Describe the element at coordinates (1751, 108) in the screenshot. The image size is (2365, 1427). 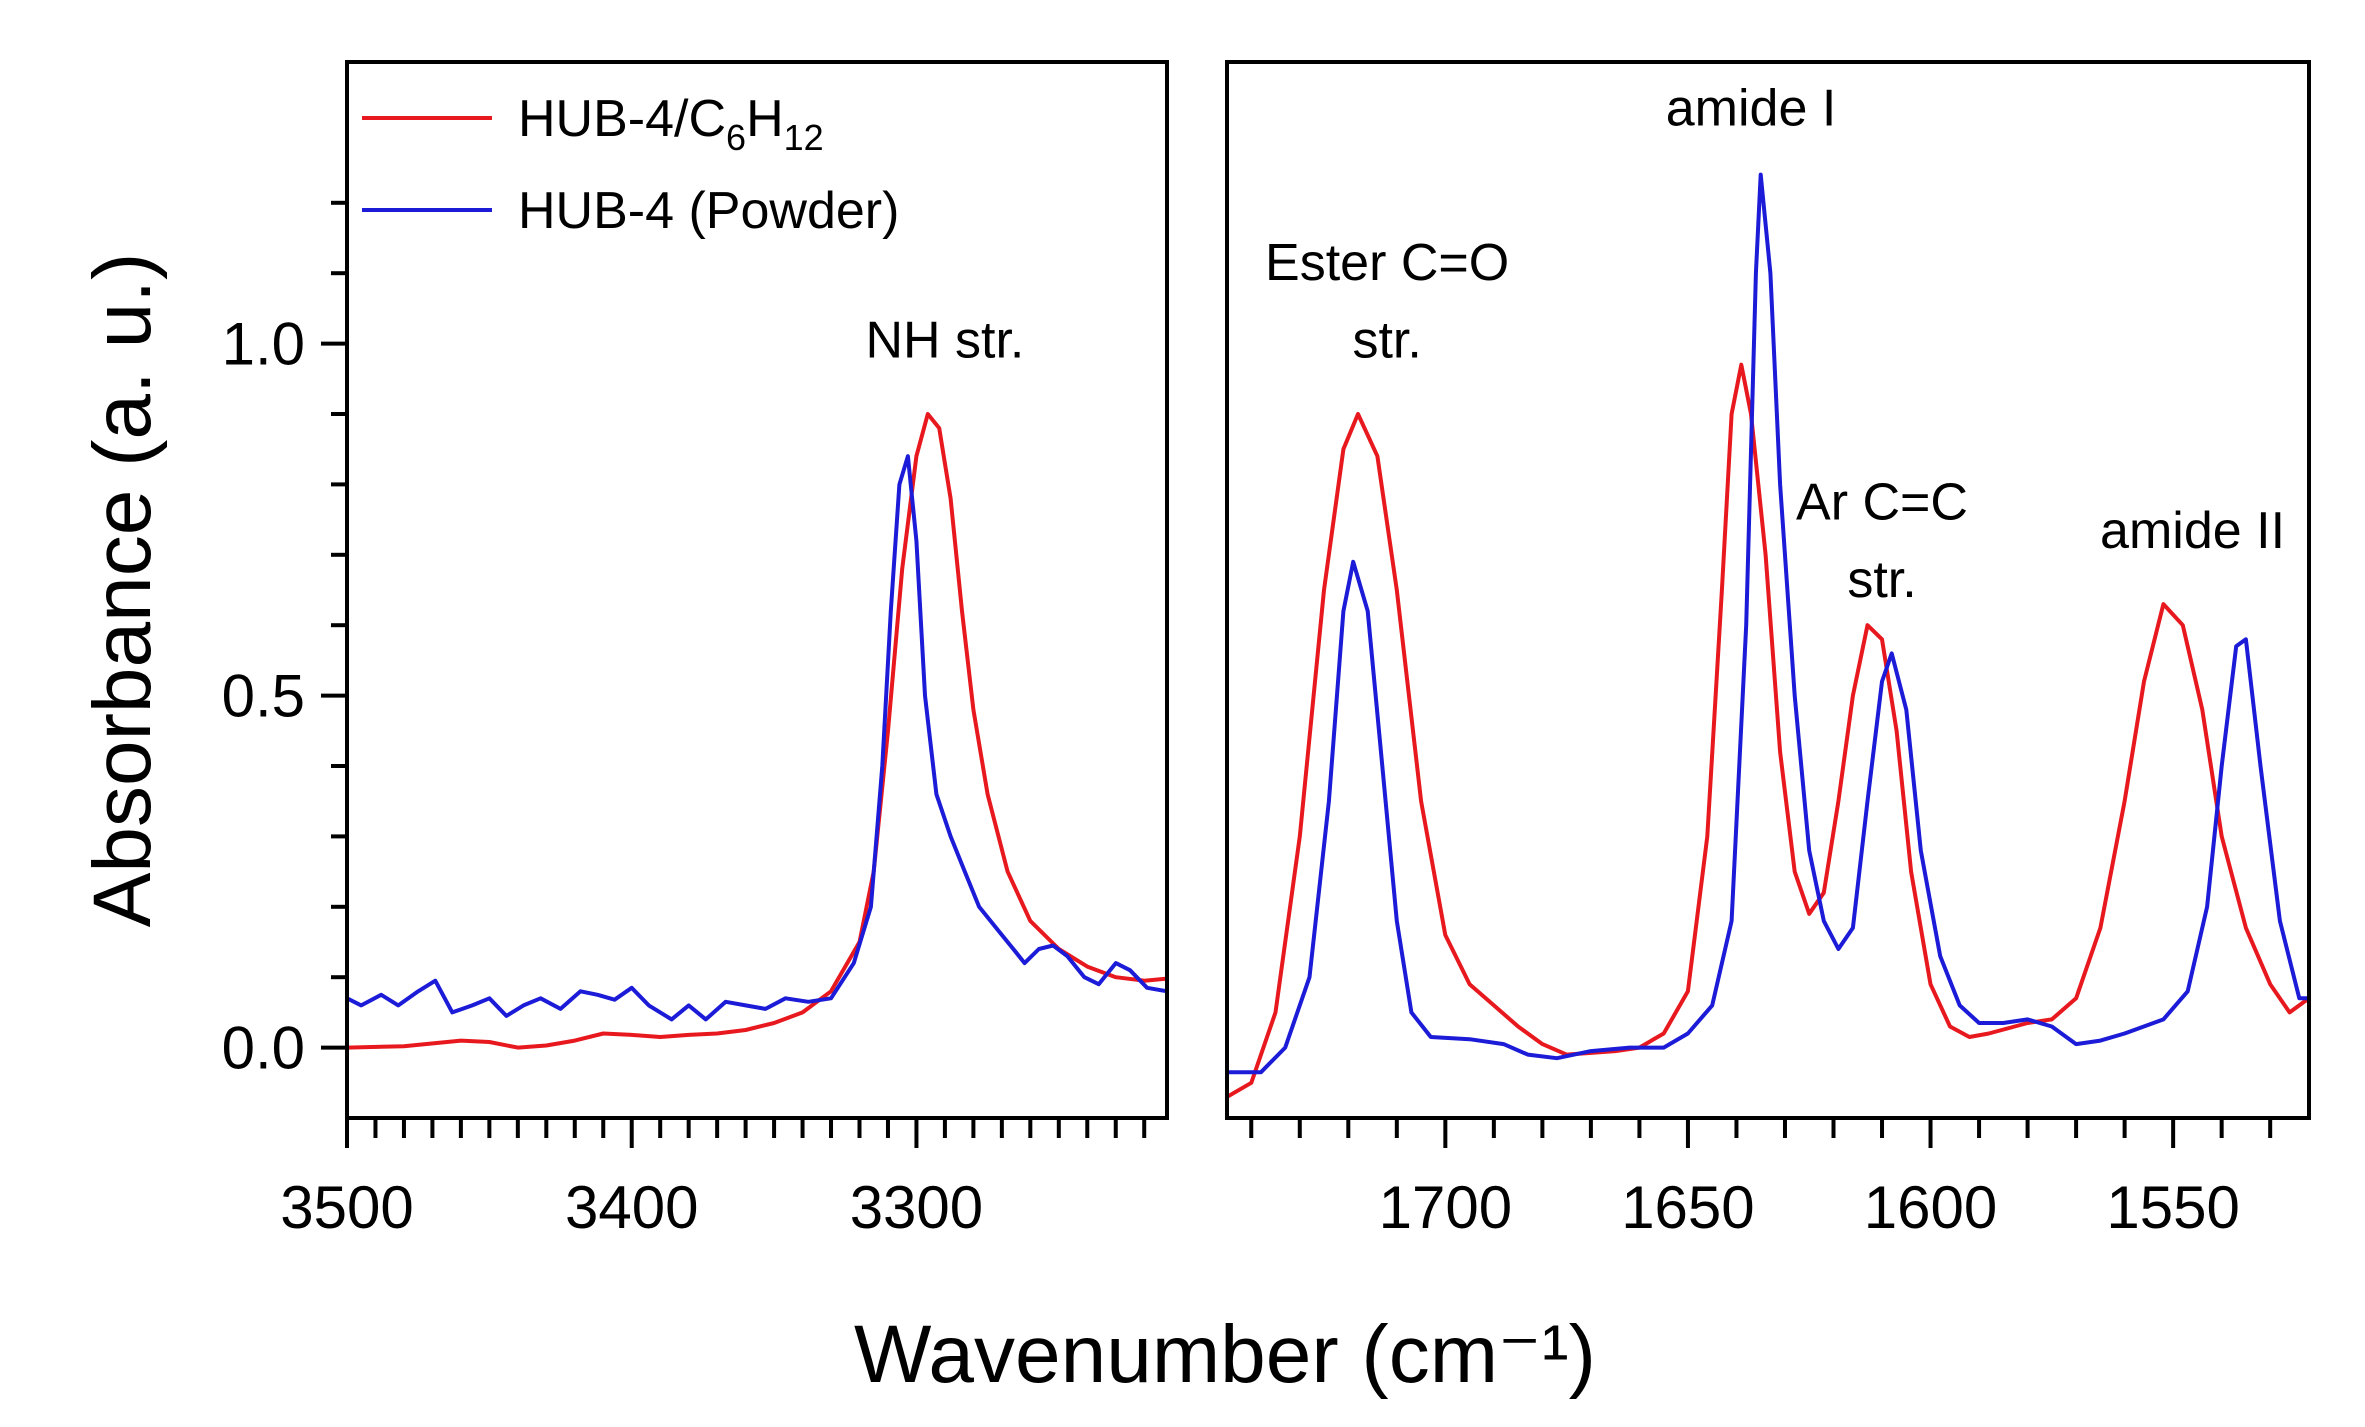
I see `peak-annotation: amide I` at that location.